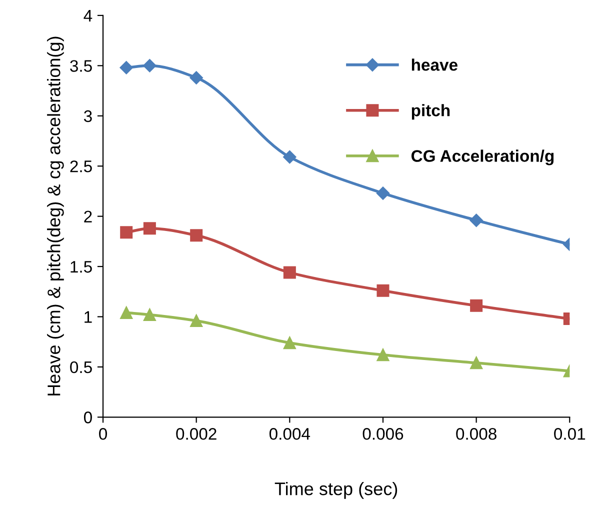 Image resolution: width=606 pixels, height=515 pixels. What do you see at coordinates (81, 66) in the screenshot?
I see `y-tick-label: 3.5` at bounding box center [81, 66].